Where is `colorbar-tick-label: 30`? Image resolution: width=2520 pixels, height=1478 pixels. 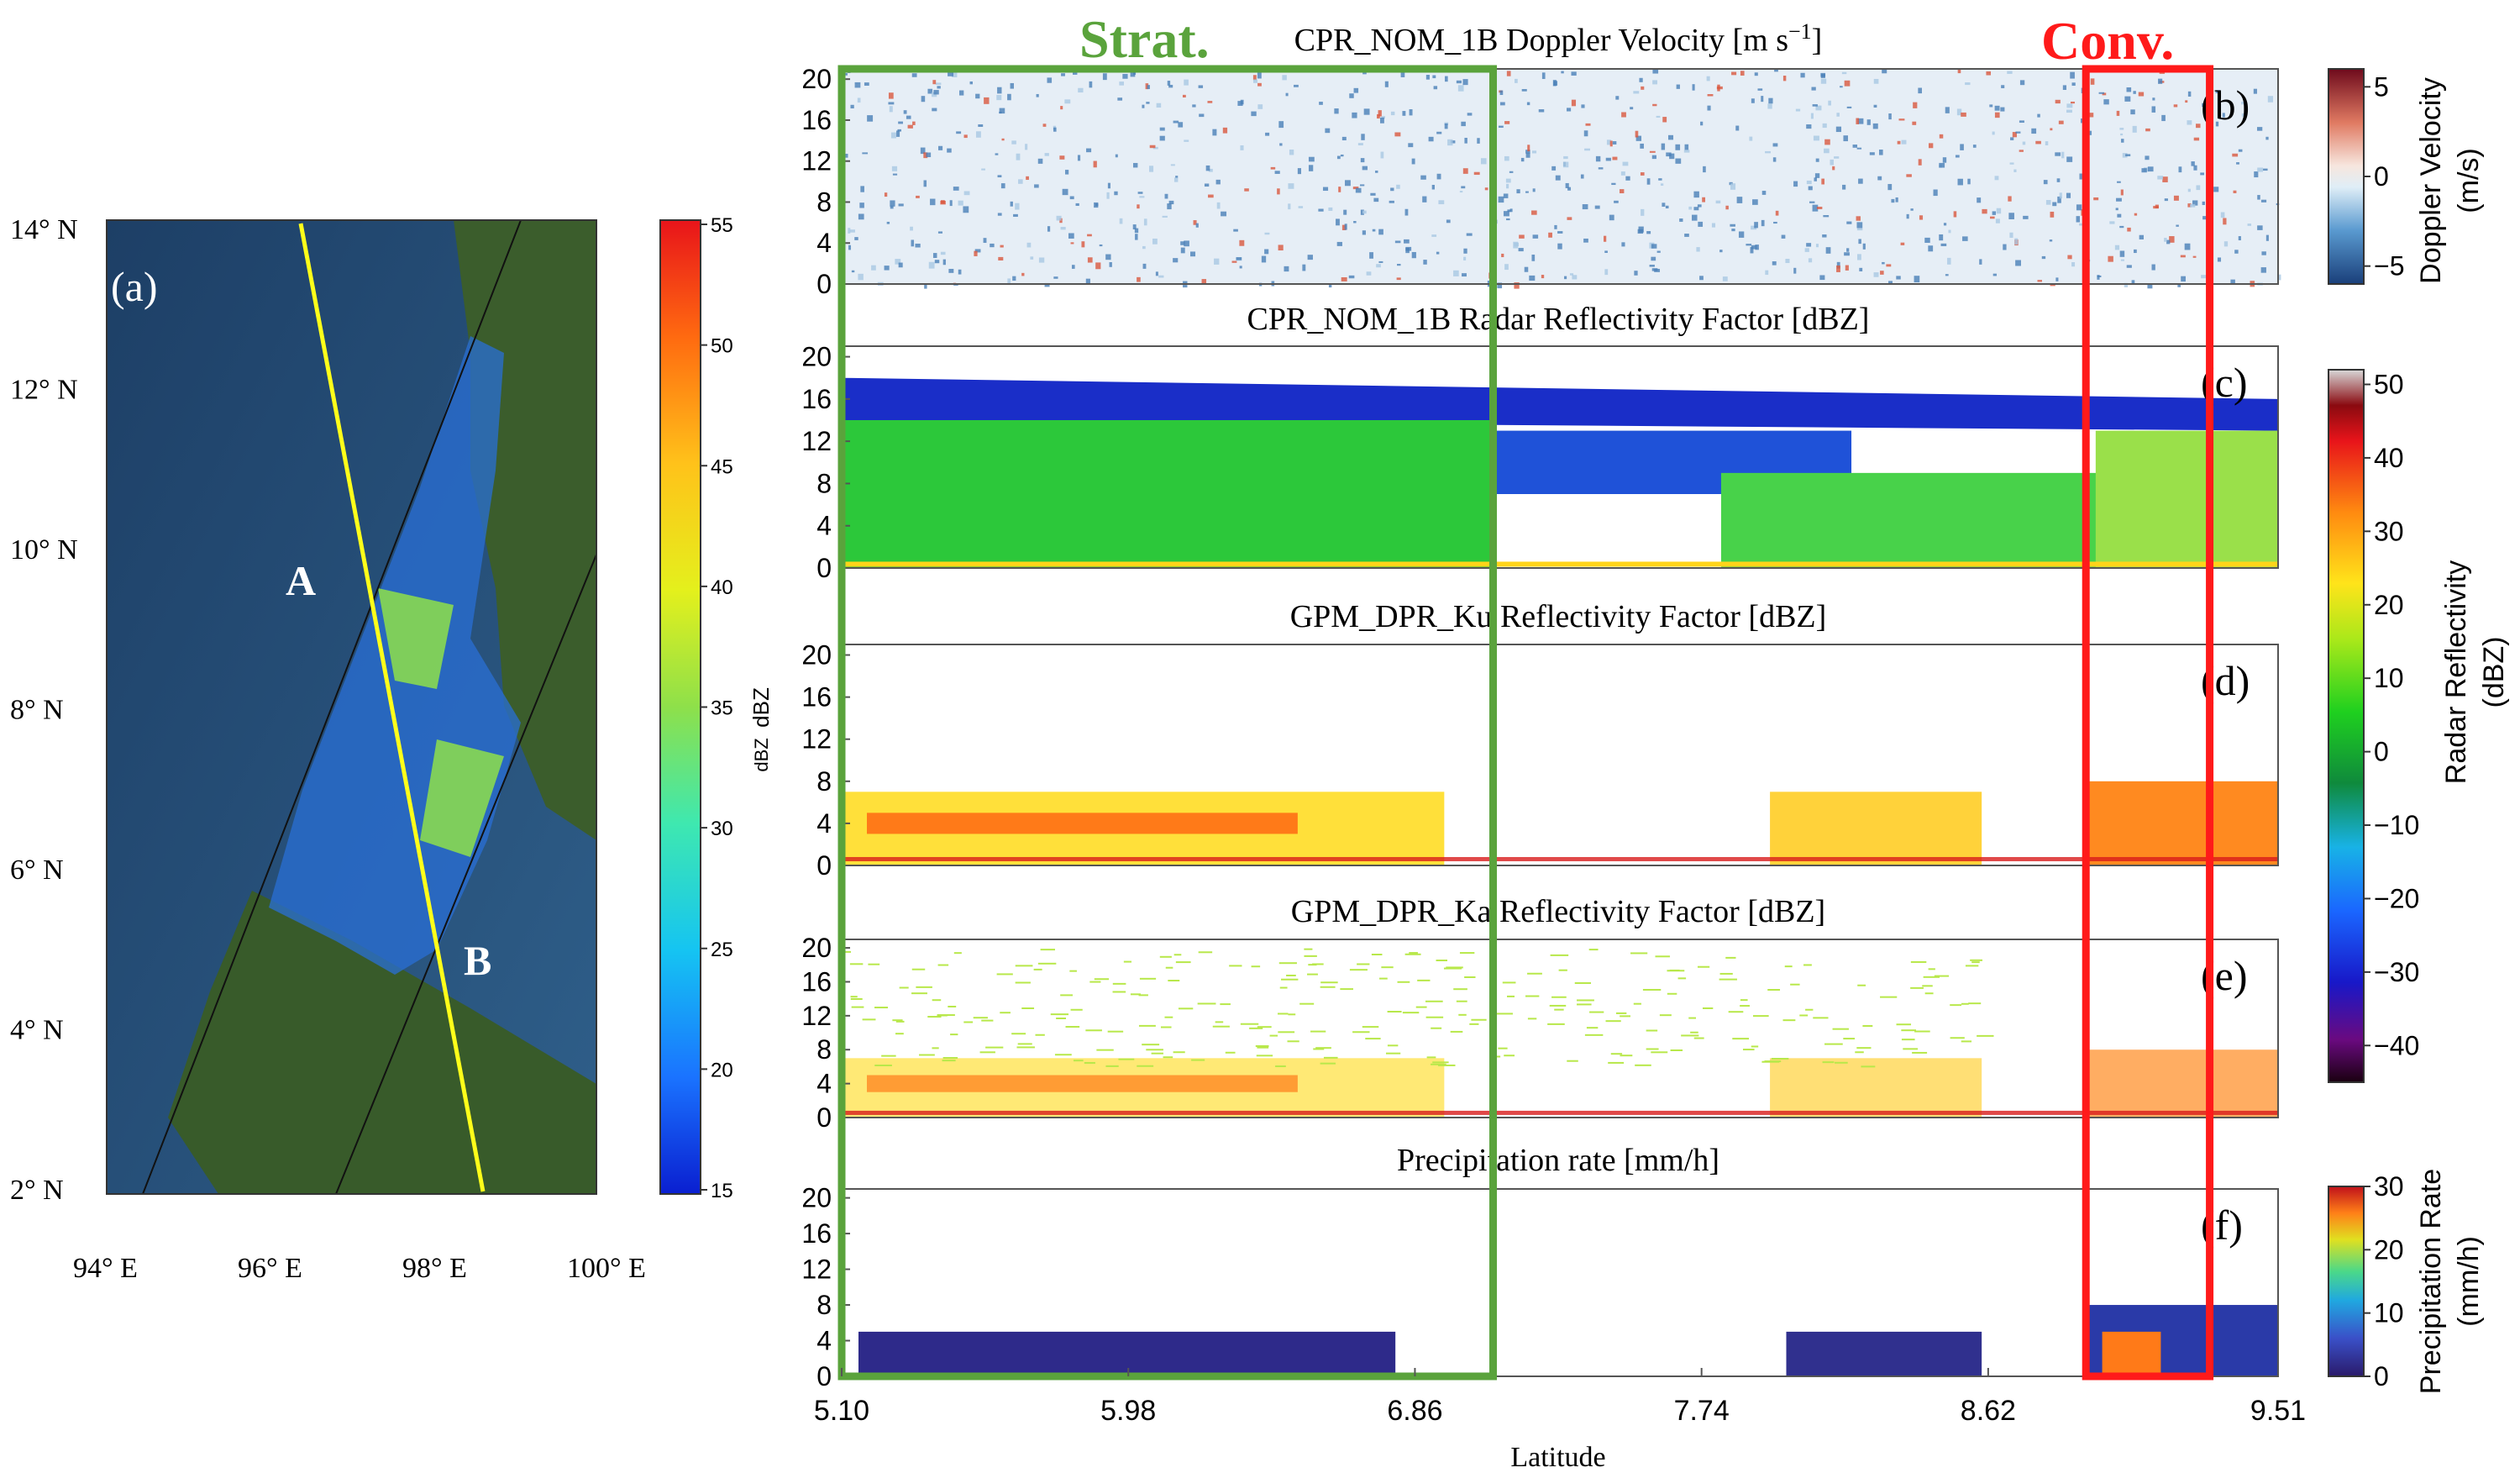 colorbar-tick-label: 30 is located at coordinates (2389, 1186).